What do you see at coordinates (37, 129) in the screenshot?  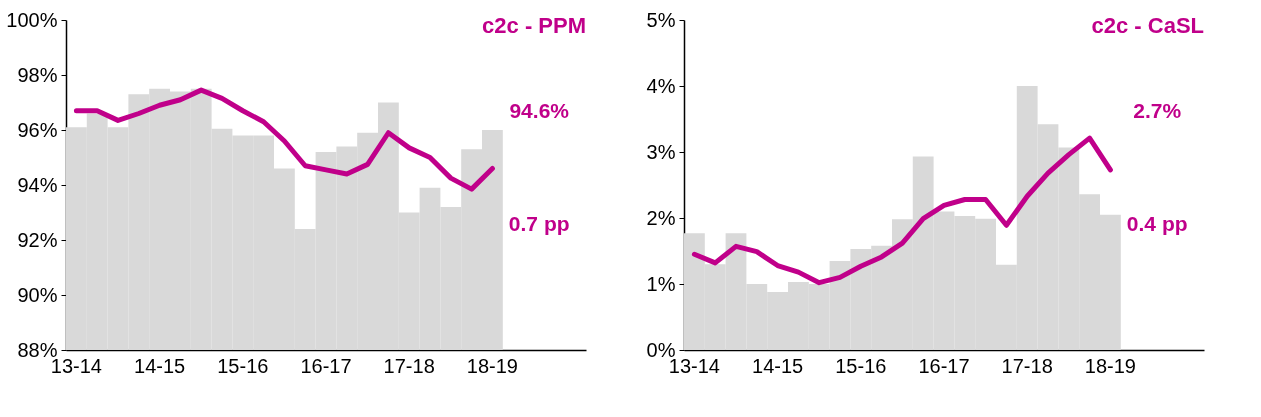 I see `y-tick-label: 96%` at bounding box center [37, 129].